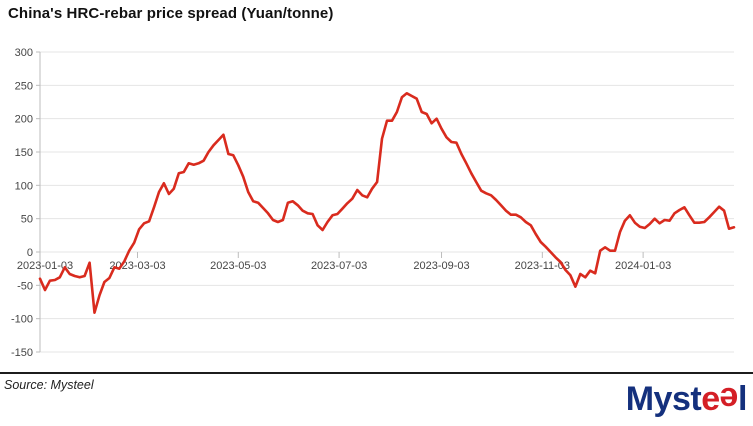 The width and height of the screenshot is (753, 426). I want to click on x-axis-label: 2023-05-03, so click(238, 266).